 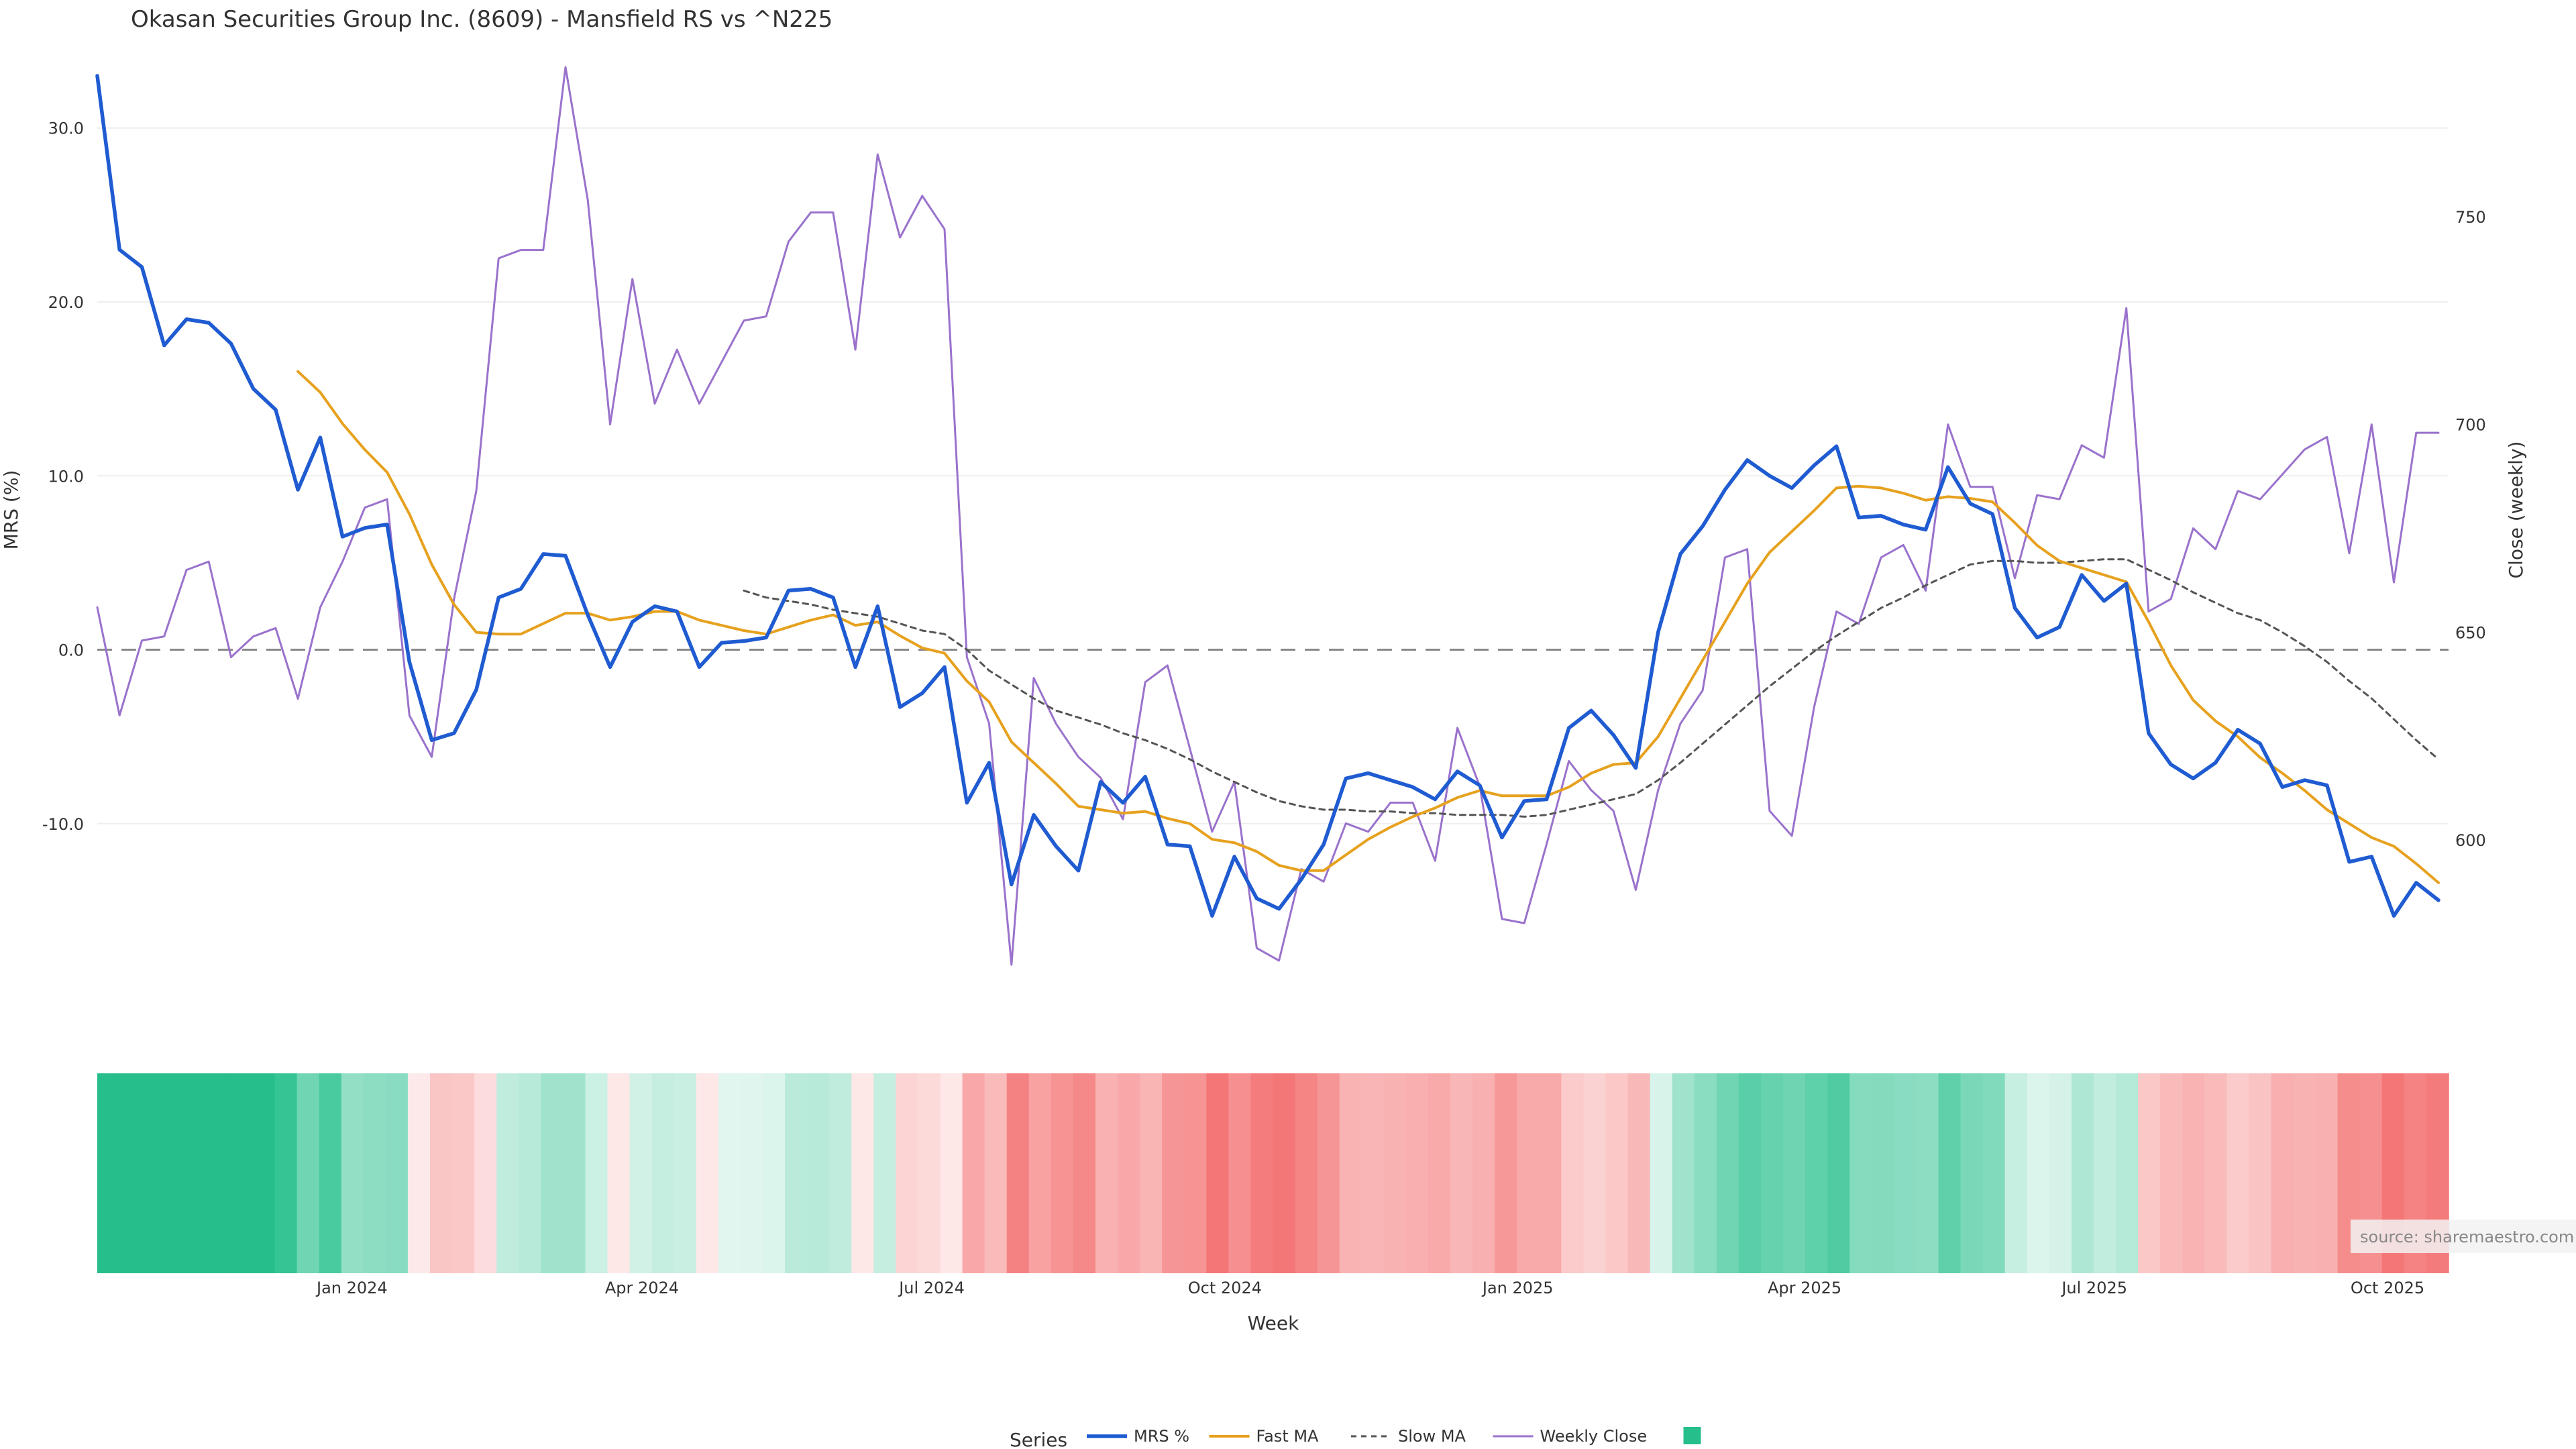 I want to click on legend-item-weekly-close: Weekly Close, so click(x=1570, y=1436).